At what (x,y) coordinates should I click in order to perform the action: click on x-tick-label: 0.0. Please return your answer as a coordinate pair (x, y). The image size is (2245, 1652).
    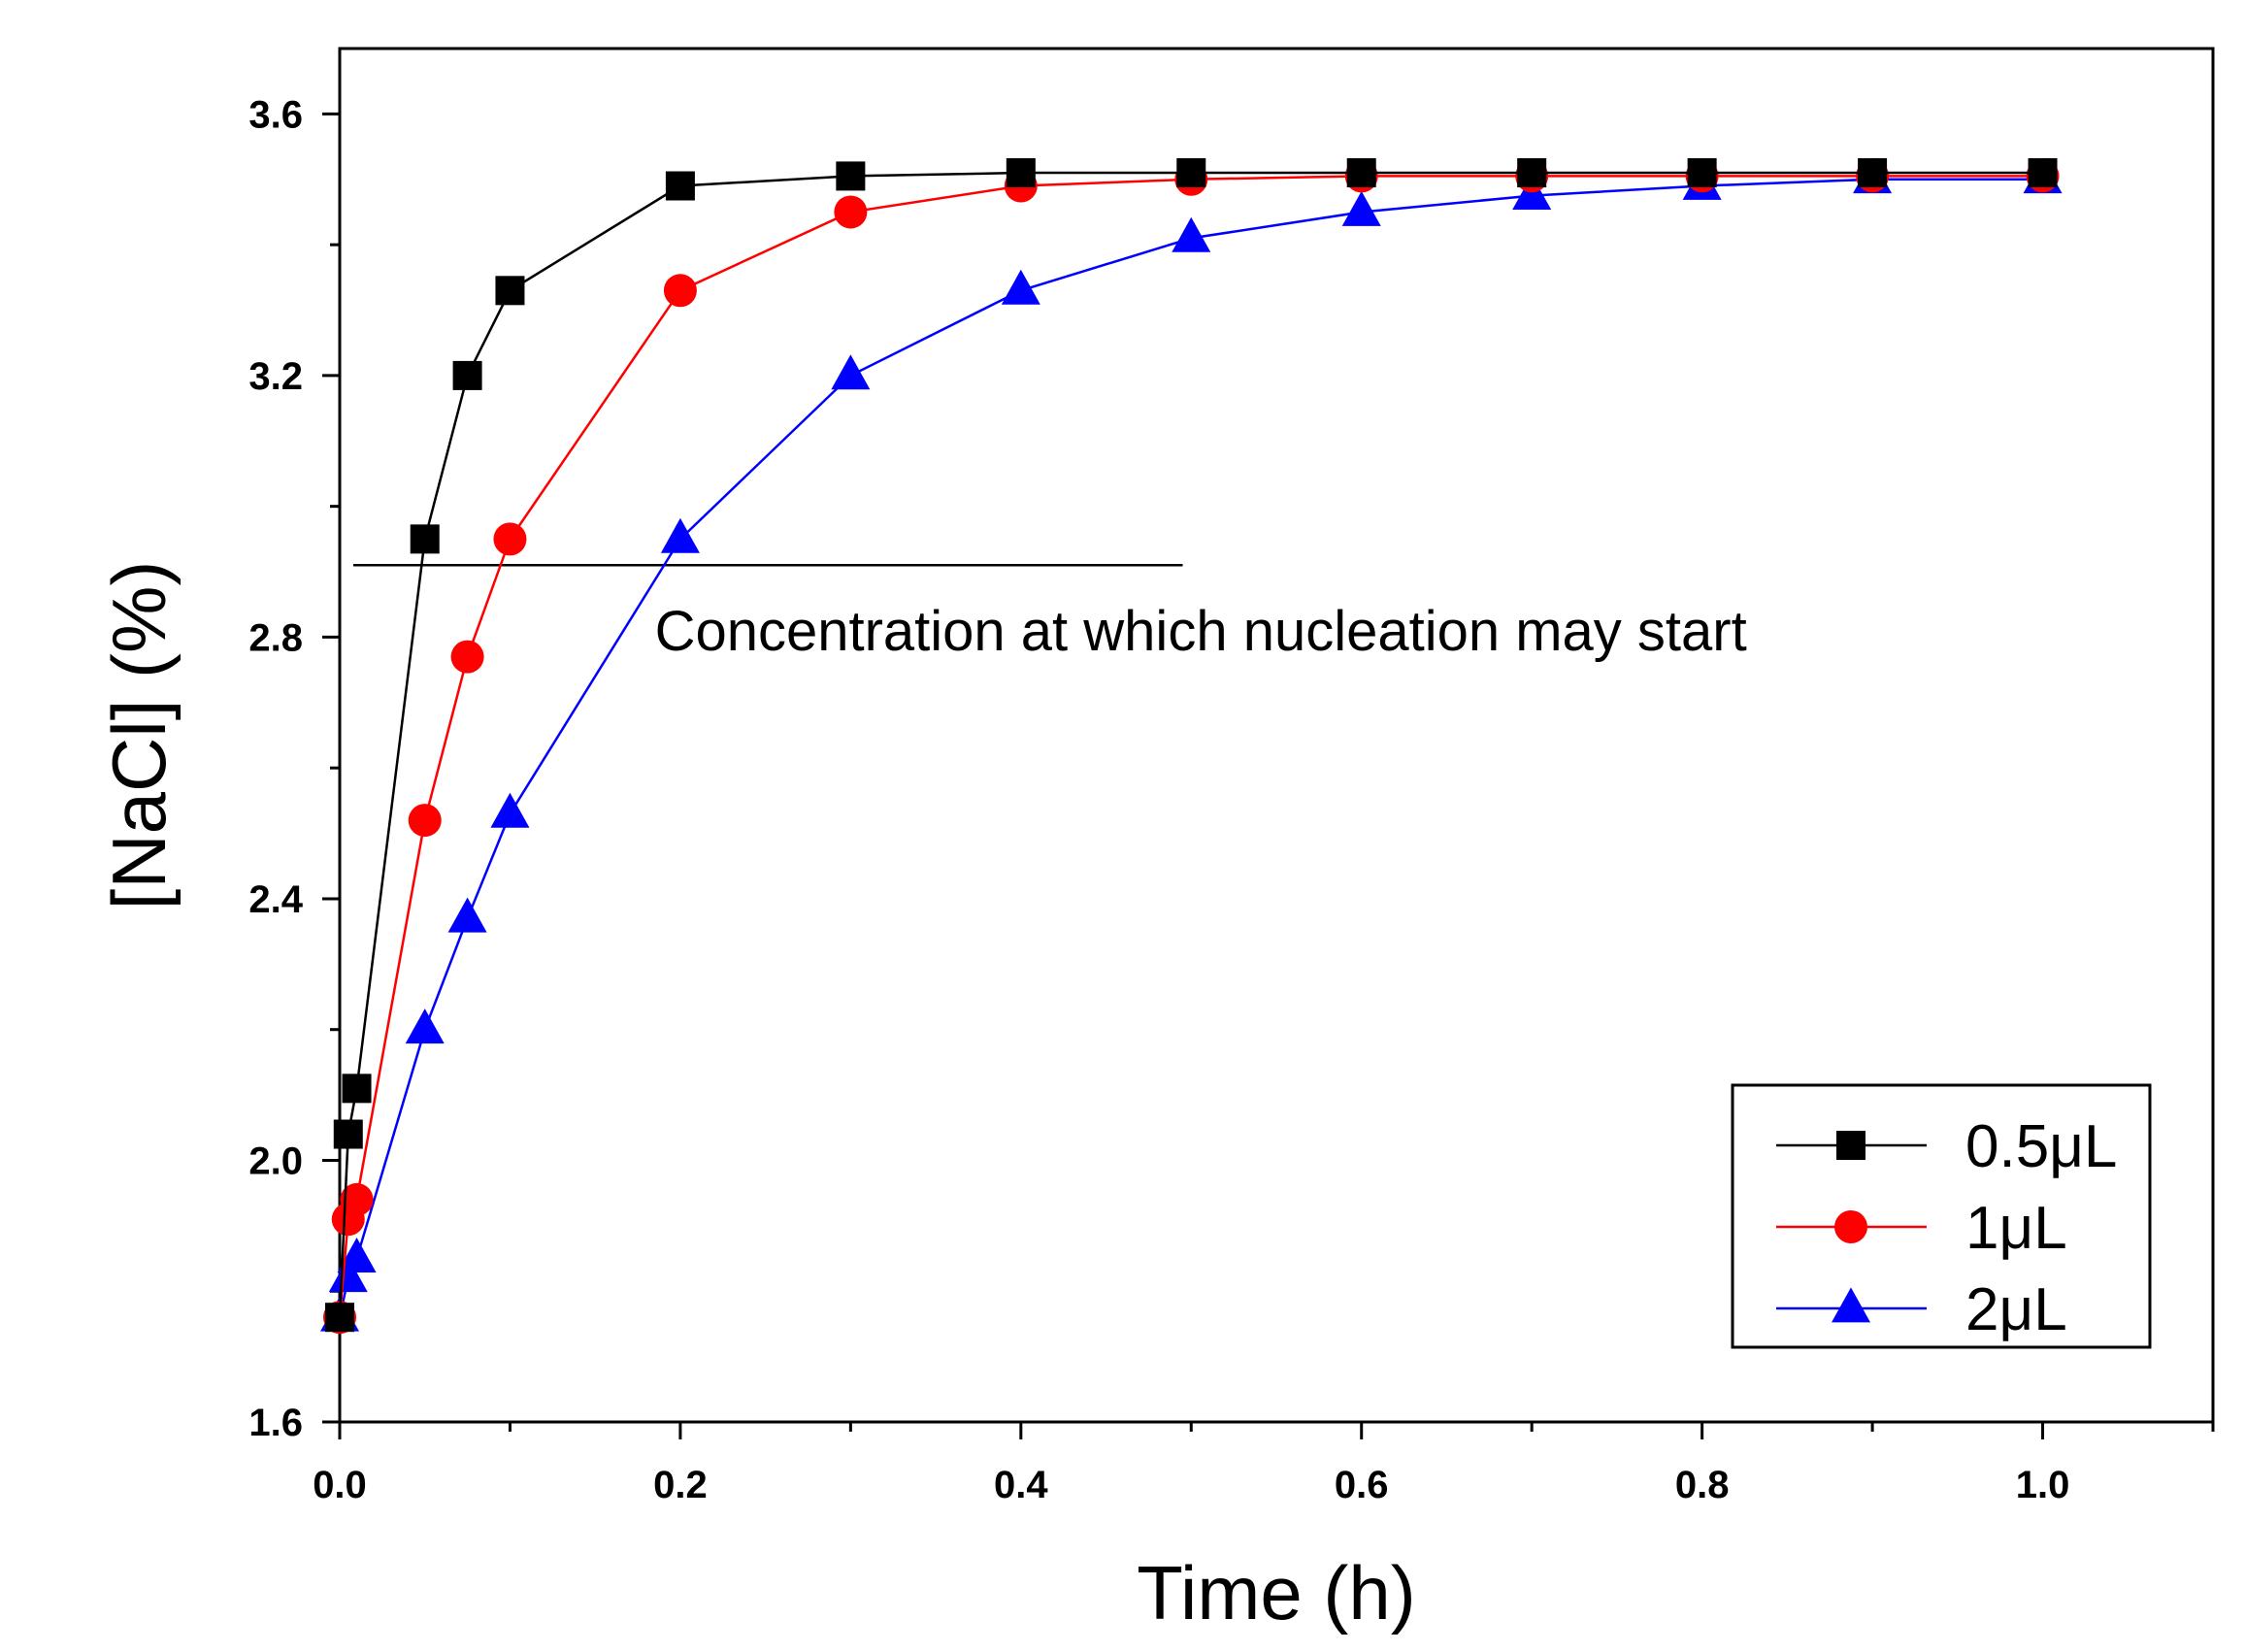
    Looking at the image, I should click on (340, 1485).